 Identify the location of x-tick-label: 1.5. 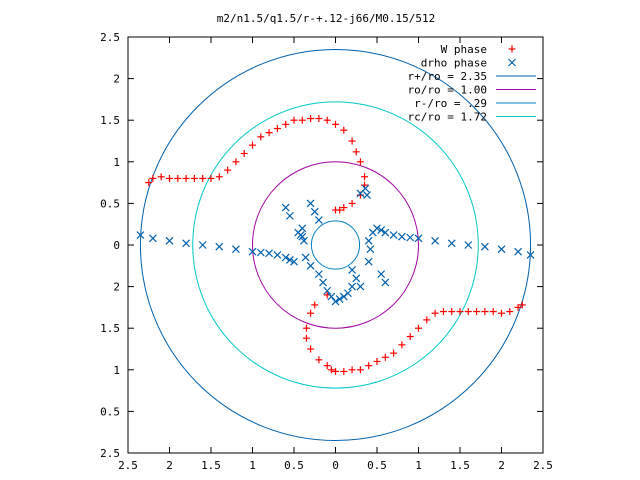
(460, 465).